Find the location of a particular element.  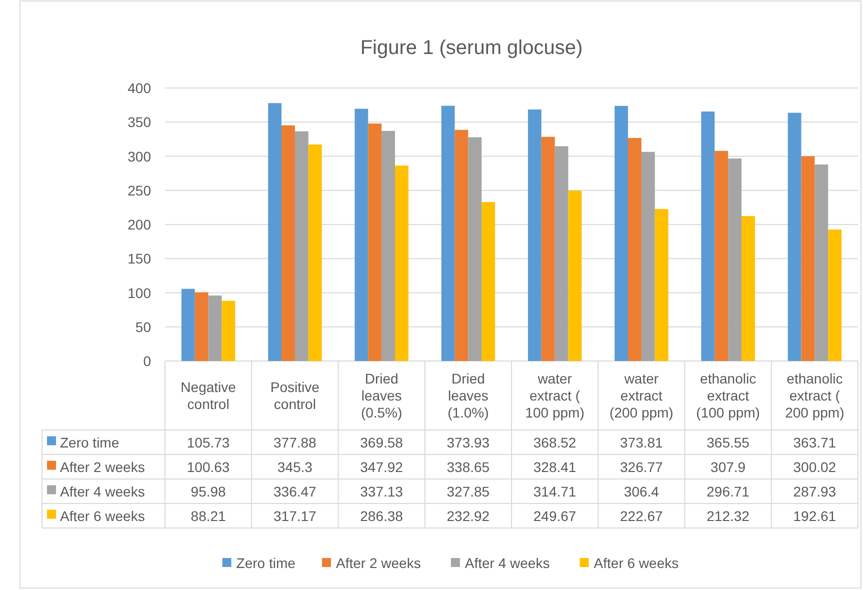

x-tick-label: ethanolic extract ( 200 ppm) is located at coordinates (814, 395).